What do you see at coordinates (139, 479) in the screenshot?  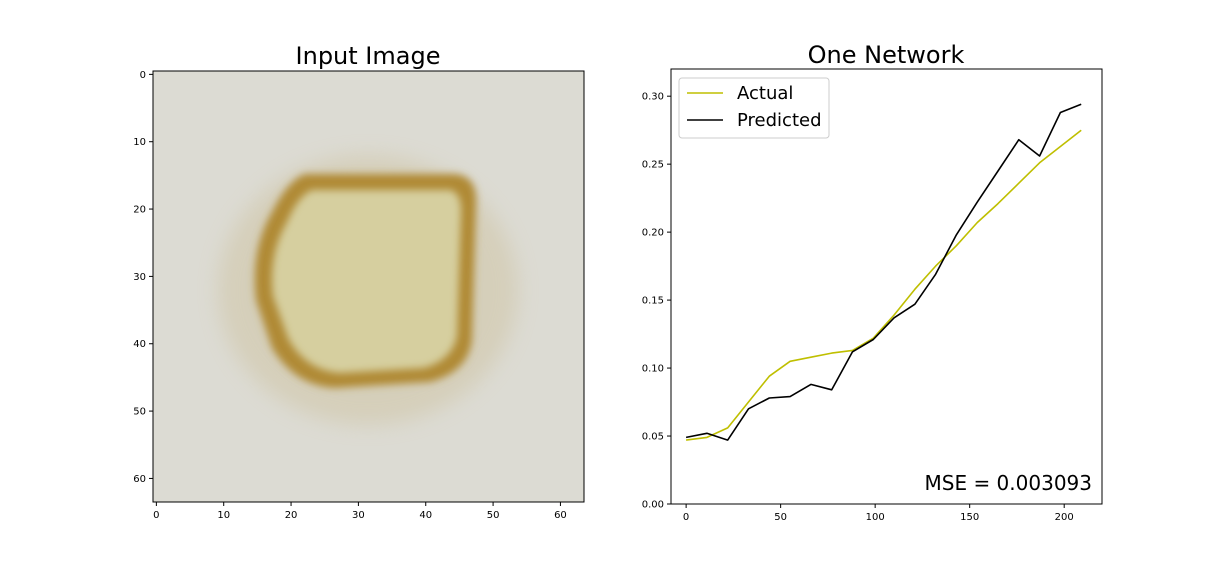 I see `image-y-tick-label: 60` at bounding box center [139, 479].